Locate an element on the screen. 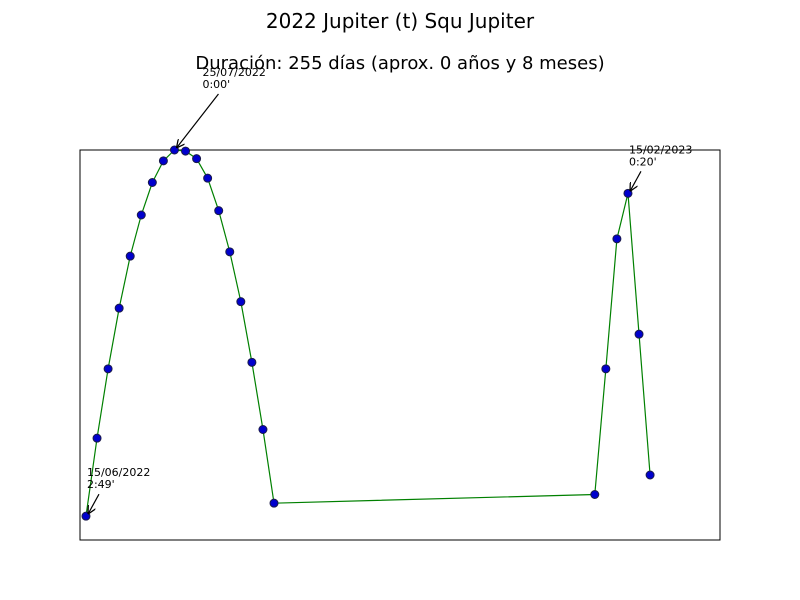 Image resolution: width=800 pixels, height=600 pixels. annotation-text: 0:00' is located at coordinates (216, 84).